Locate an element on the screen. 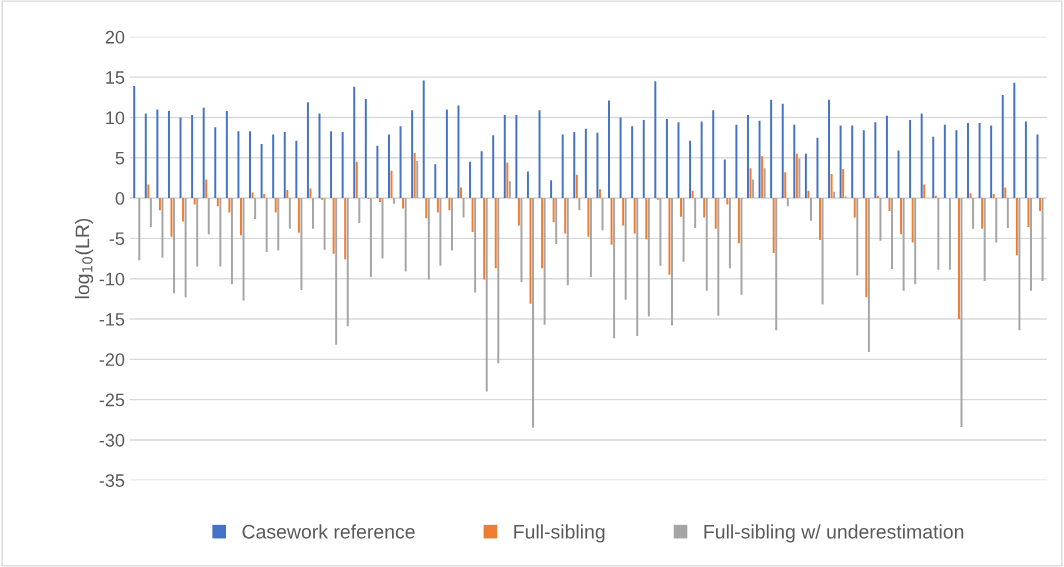  y-tick-label: -30 is located at coordinates (112, 440).